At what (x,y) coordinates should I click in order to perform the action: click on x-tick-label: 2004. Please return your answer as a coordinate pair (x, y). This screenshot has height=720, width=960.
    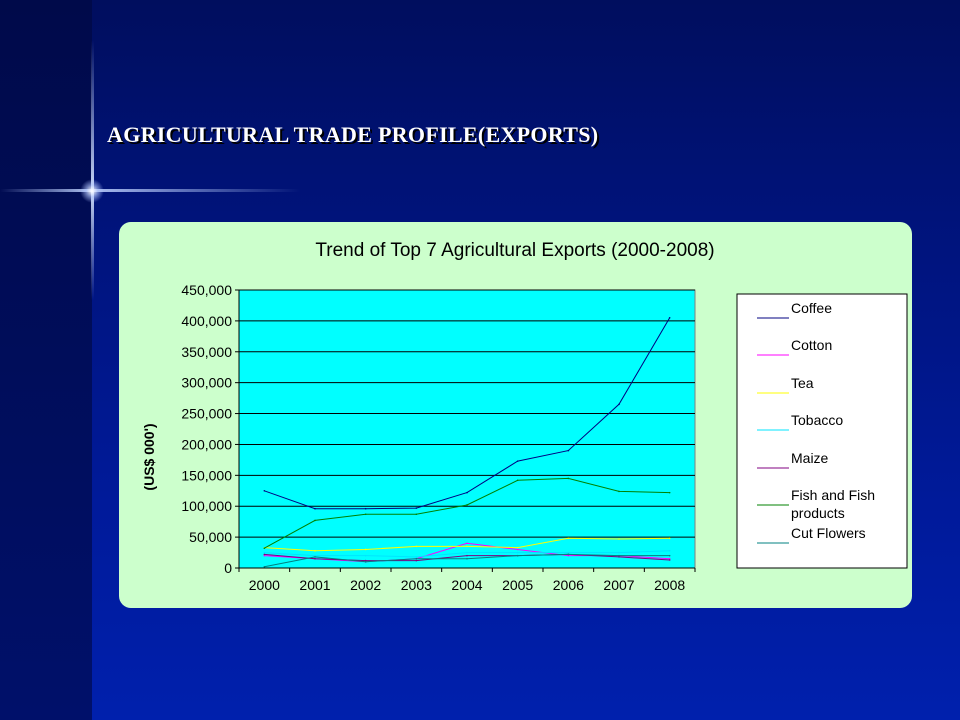
    Looking at the image, I should click on (466, 585).